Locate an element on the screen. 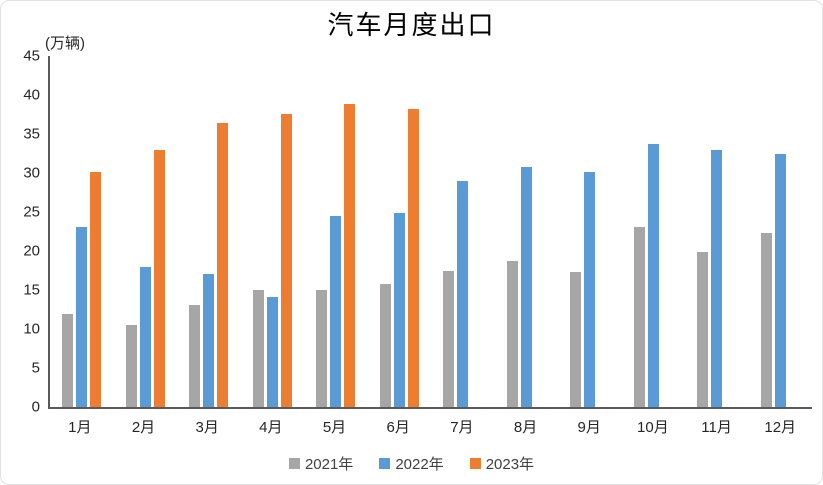 This screenshot has width=823, height=485. bar-2021年-1月 is located at coordinates (68, 360).